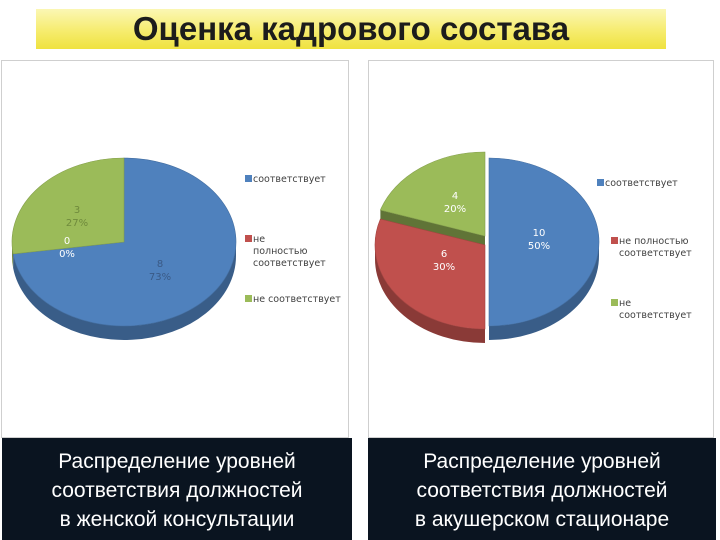  I want to click on page-title: Оценка кадрового состава, so click(351, 28).